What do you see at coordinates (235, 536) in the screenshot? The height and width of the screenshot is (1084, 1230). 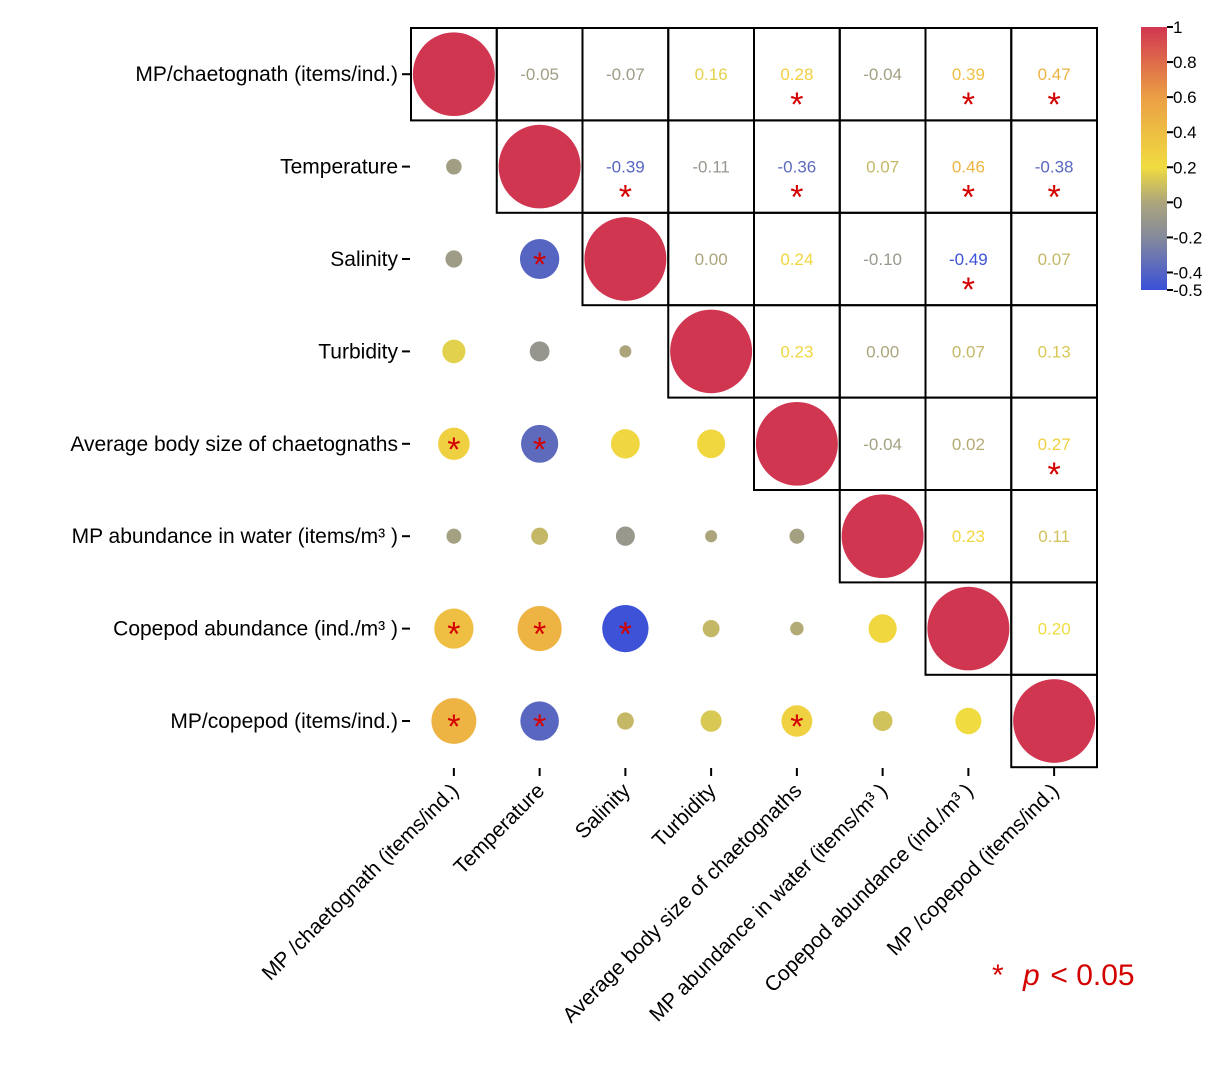 I see `y-tick-label: MP abundance in water (items/m³ )` at bounding box center [235, 536].